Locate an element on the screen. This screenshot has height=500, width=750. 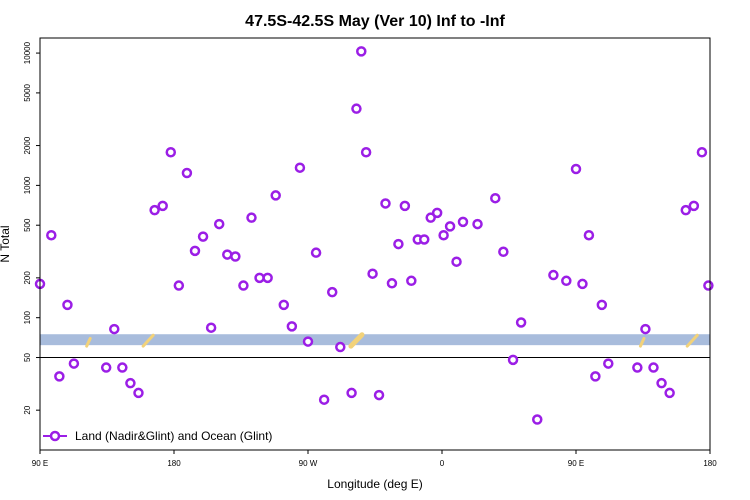
y-tick-label: 100 is located at coordinates (27, 317).